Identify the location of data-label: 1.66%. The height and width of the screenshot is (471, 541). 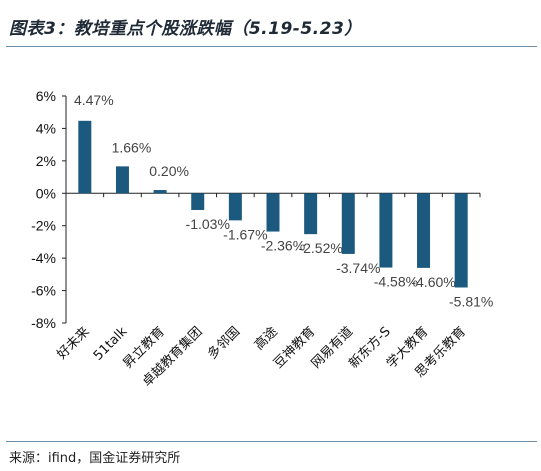
(132, 147).